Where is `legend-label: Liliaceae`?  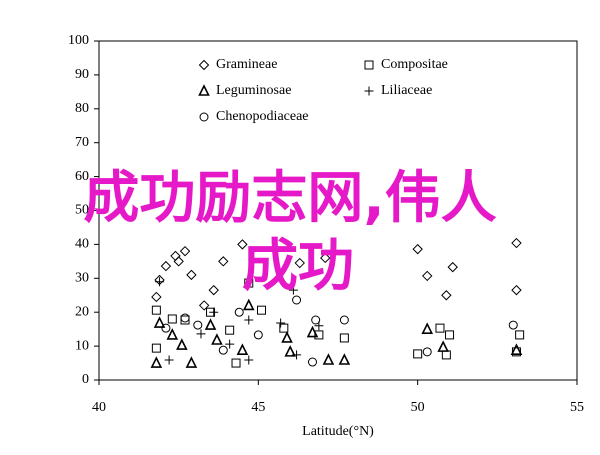
legend-label: Liliaceae is located at coordinates (406, 90).